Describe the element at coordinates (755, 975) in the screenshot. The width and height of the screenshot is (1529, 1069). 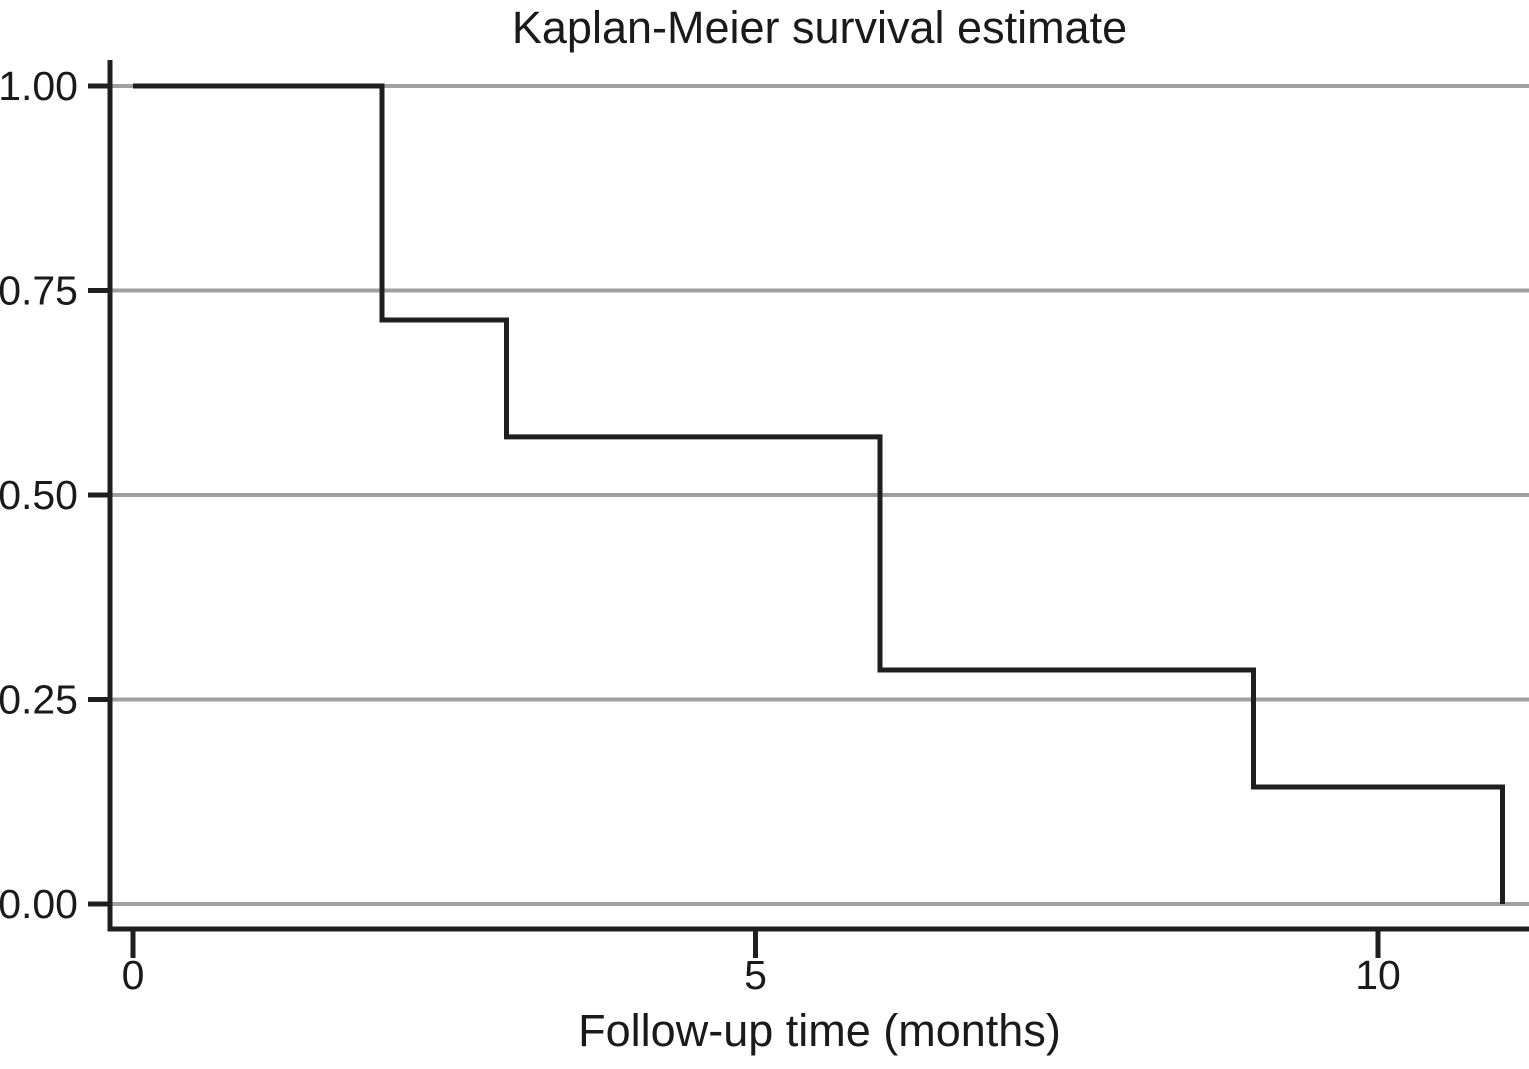
I see `x-tick-label: 5` at that location.